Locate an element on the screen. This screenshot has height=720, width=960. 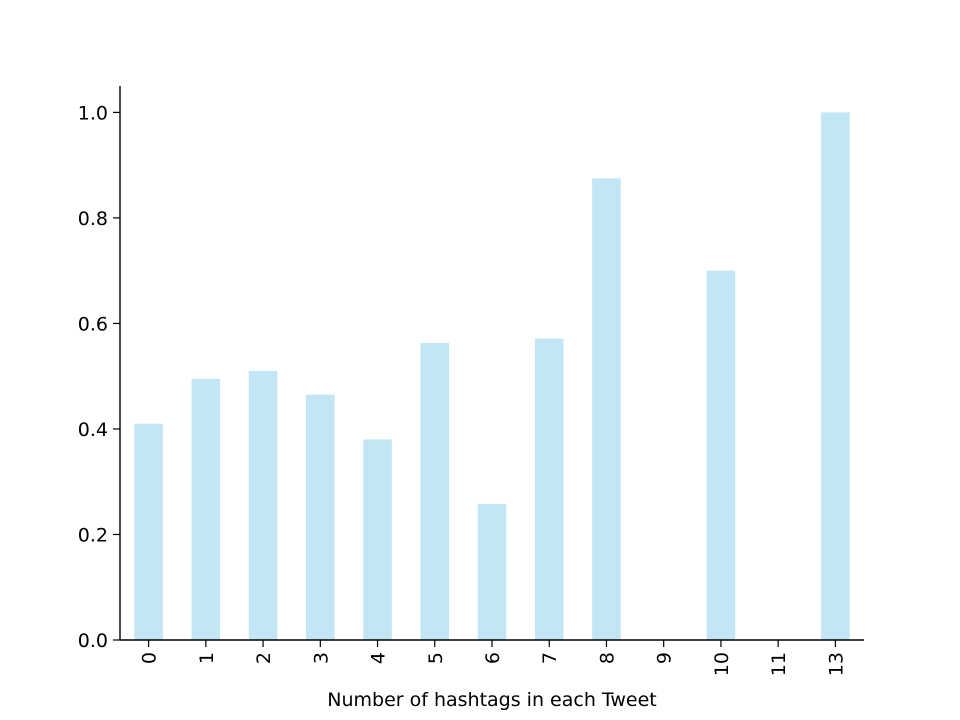
y-tick-label: 0.6 is located at coordinates (93, 324).